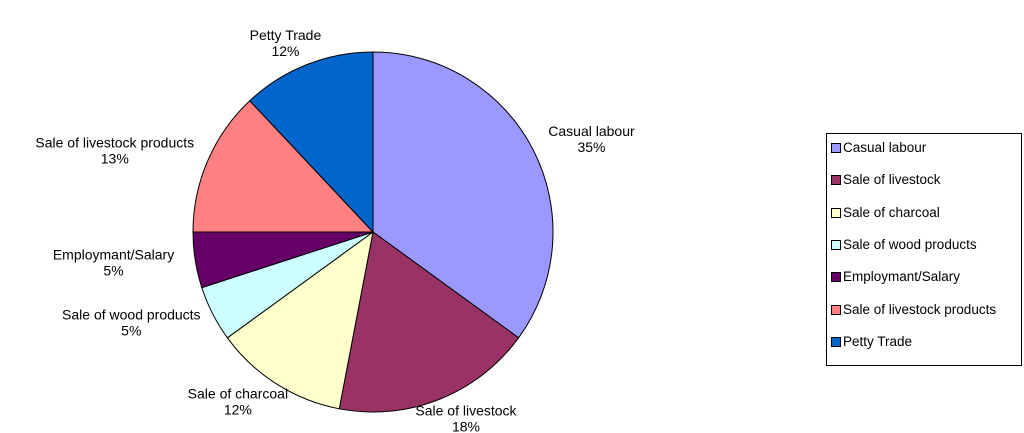  Describe the element at coordinates (131, 314) in the screenshot. I see `slice-label: Sale of wood products` at that location.